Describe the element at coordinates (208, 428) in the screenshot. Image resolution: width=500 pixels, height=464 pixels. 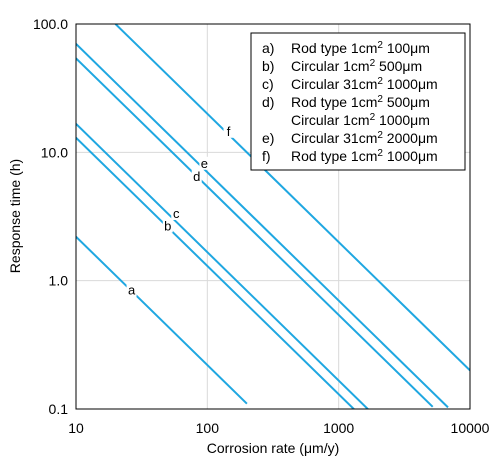
I see `x-tick-label: 100` at that location.